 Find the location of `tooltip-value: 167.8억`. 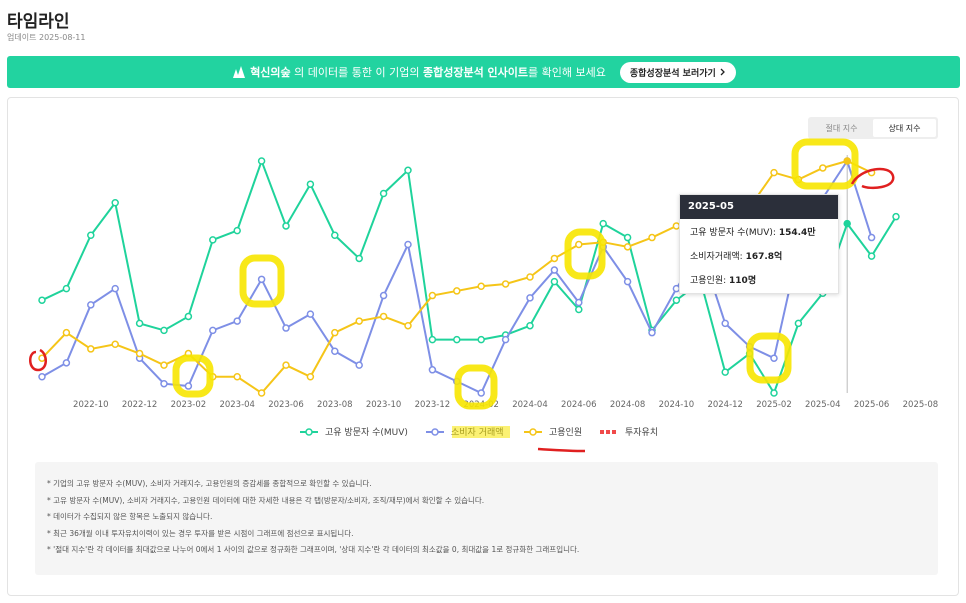

tooltip-value: 167.8억 is located at coordinates (764, 257).